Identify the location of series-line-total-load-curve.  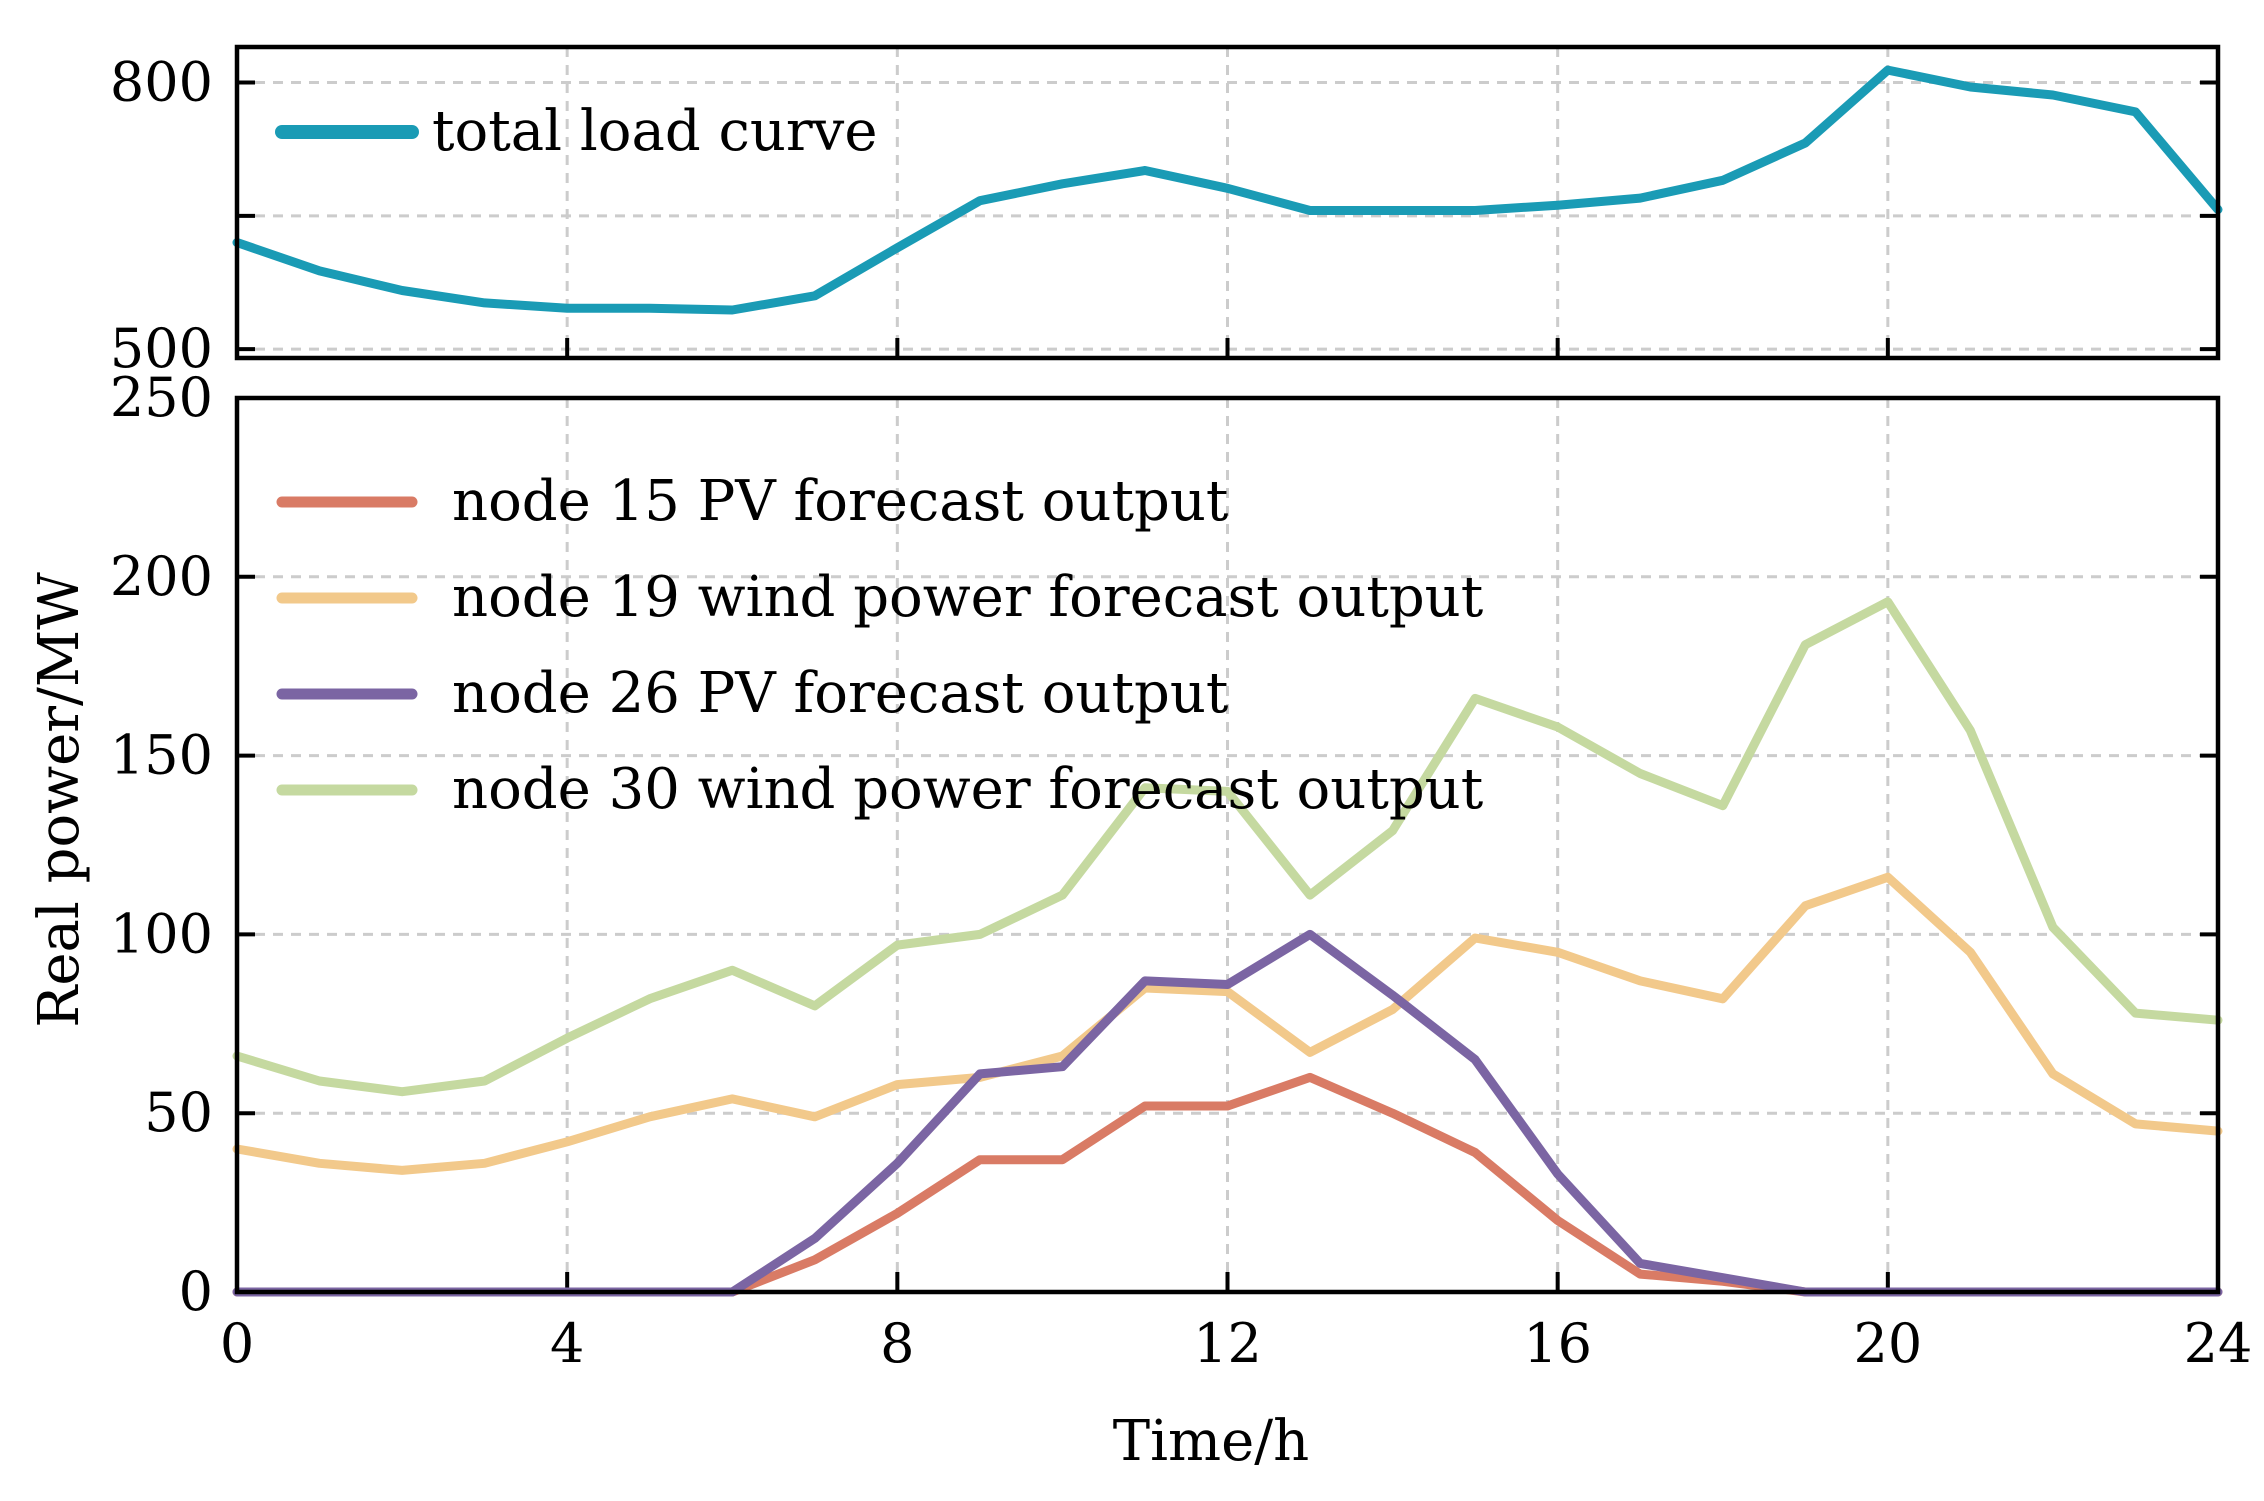
(1227, 190).